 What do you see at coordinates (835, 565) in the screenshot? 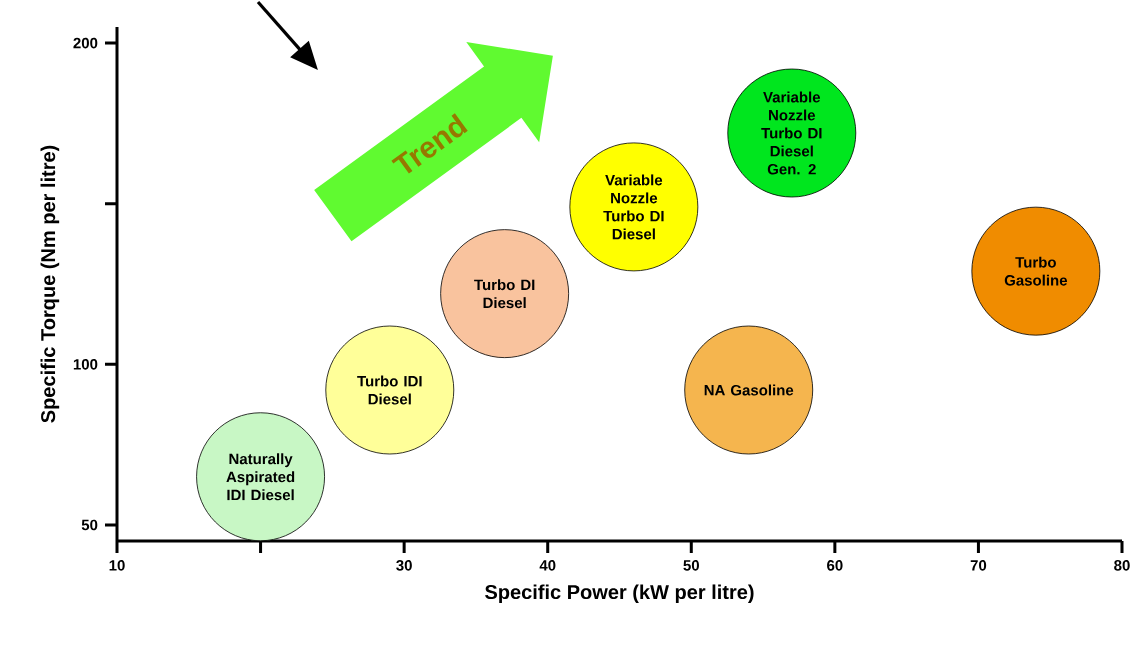
I see `x-tick-label: 60` at bounding box center [835, 565].